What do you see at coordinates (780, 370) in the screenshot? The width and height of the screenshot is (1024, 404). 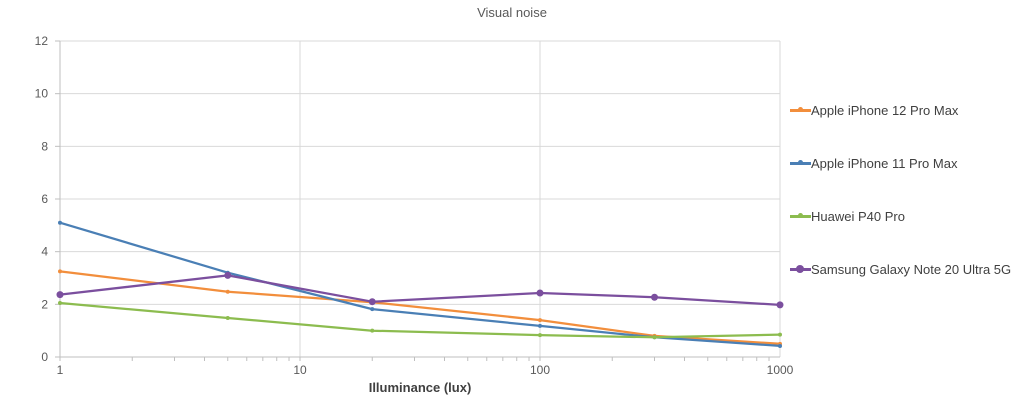 I see `x-tick-label: 1000` at bounding box center [780, 370].